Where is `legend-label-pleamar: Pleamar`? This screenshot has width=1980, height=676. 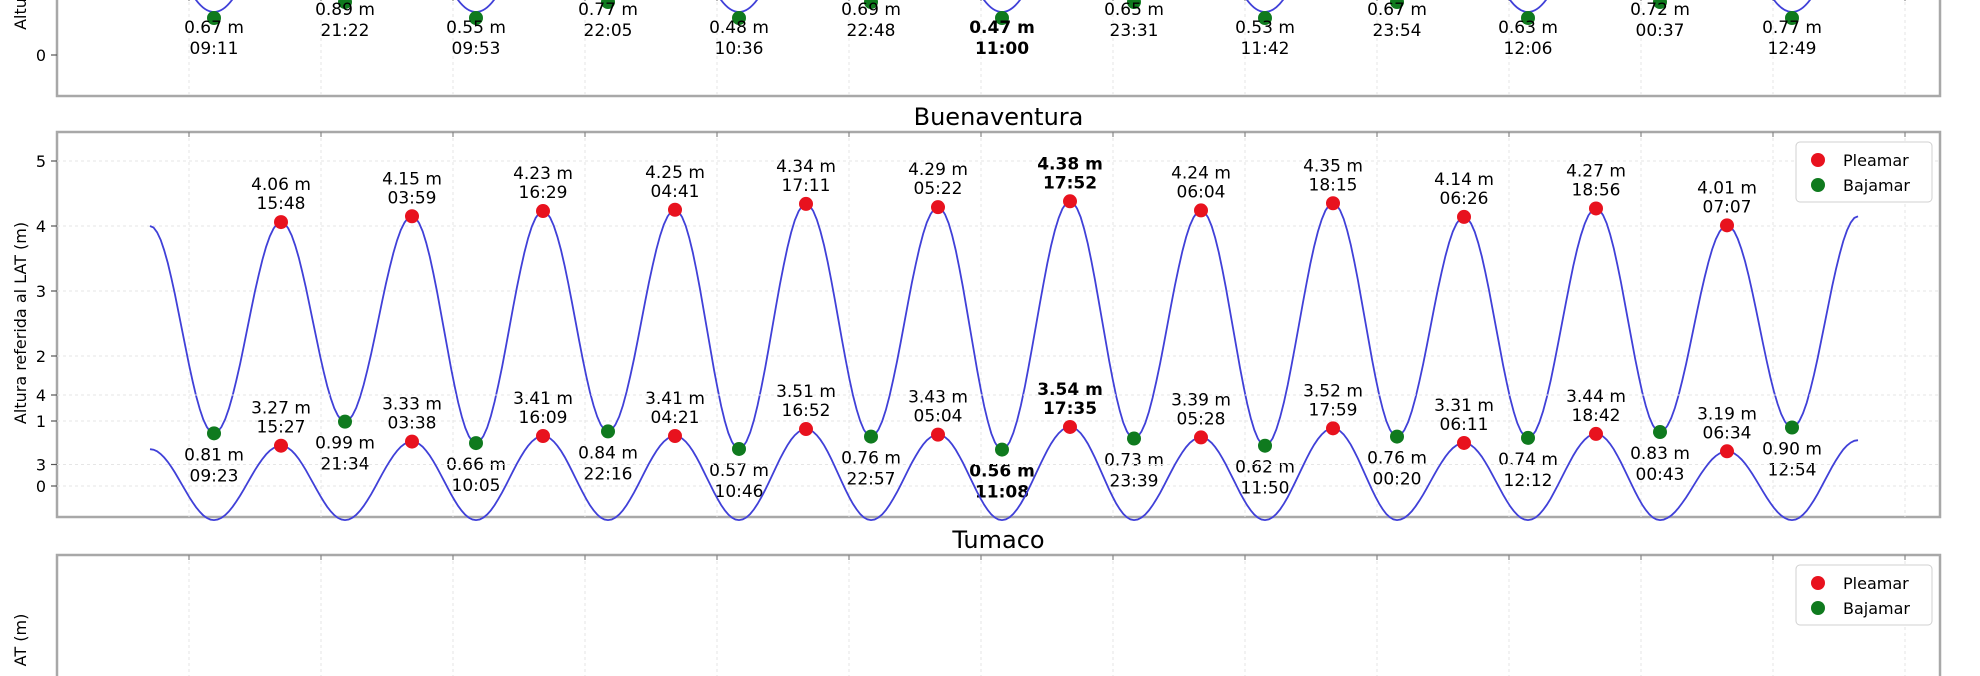 legend-label-pleamar: Pleamar is located at coordinates (1876, 583).